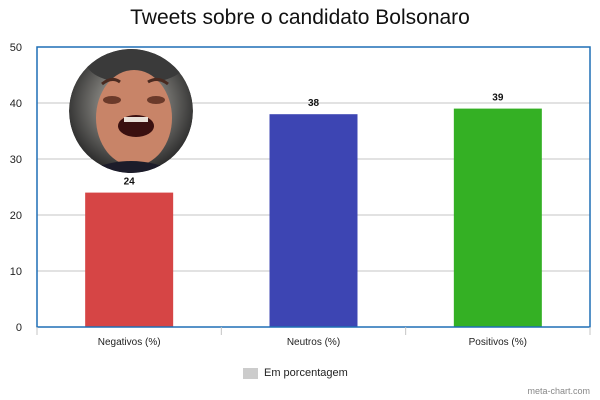 This screenshot has height=400, width=600. I want to click on chart-title: Tweets sobre o candidato Bolsonaro, so click(300, 17).